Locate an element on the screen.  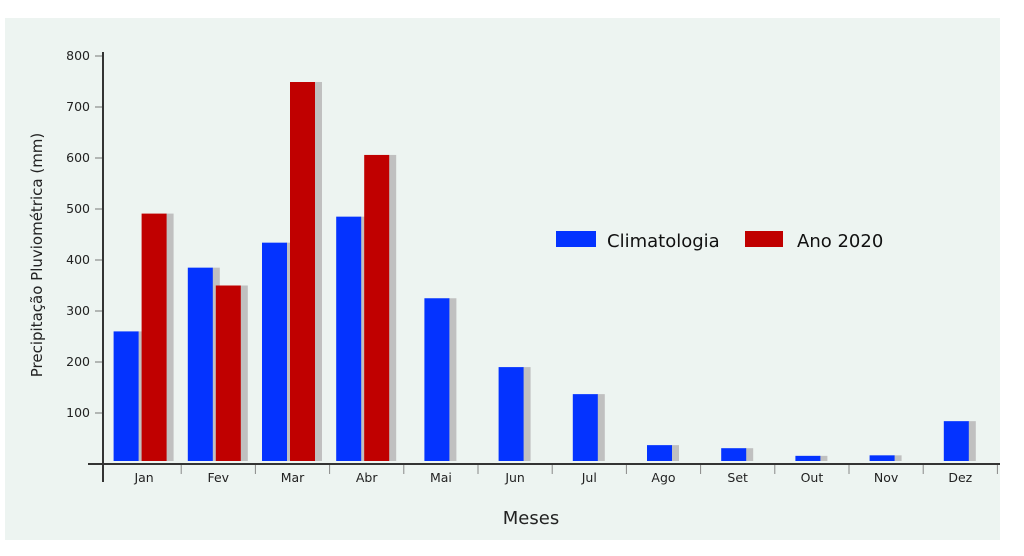
legend: Climatologia Ano 2020 is located at coordinates (719, 241).